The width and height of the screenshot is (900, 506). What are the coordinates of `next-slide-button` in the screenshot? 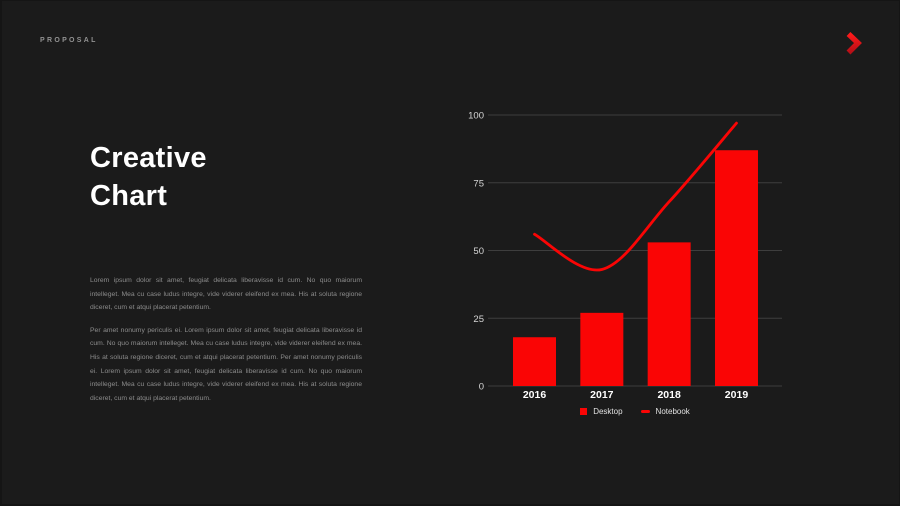 It's located at (854, 43).